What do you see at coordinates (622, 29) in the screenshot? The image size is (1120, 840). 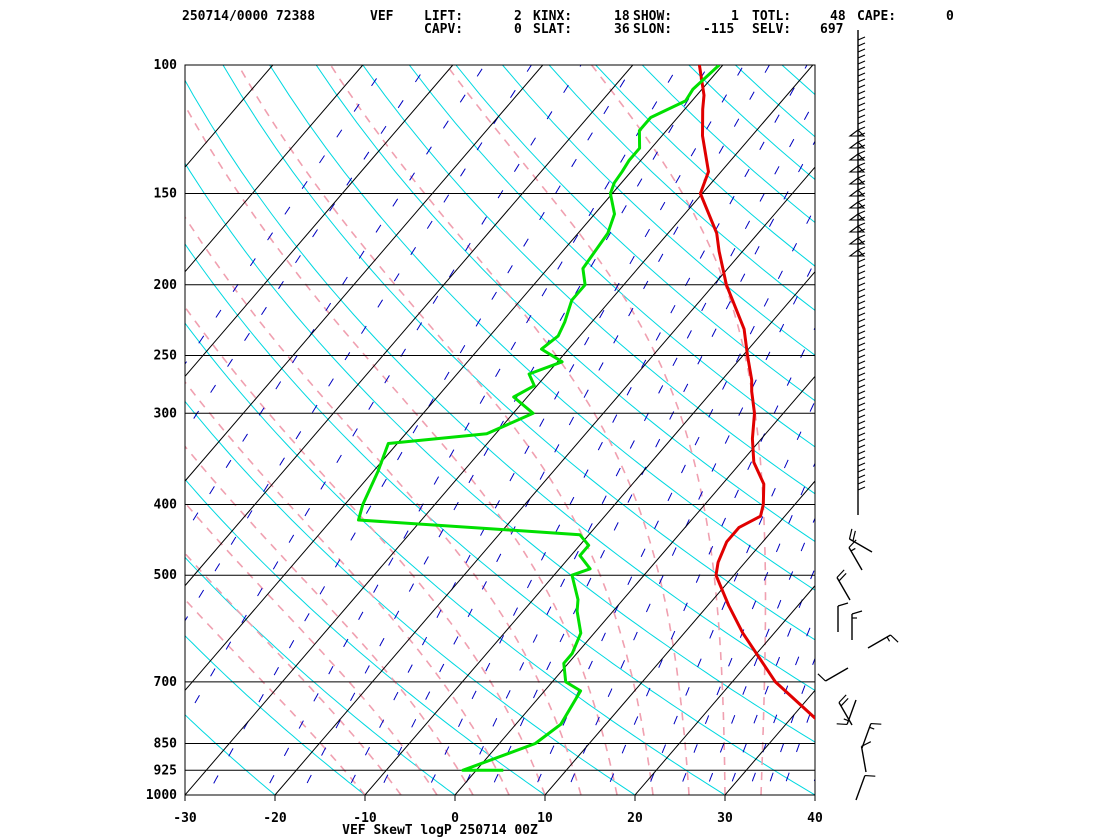 I see `header-field: 36` at bounding box center [622, 29].